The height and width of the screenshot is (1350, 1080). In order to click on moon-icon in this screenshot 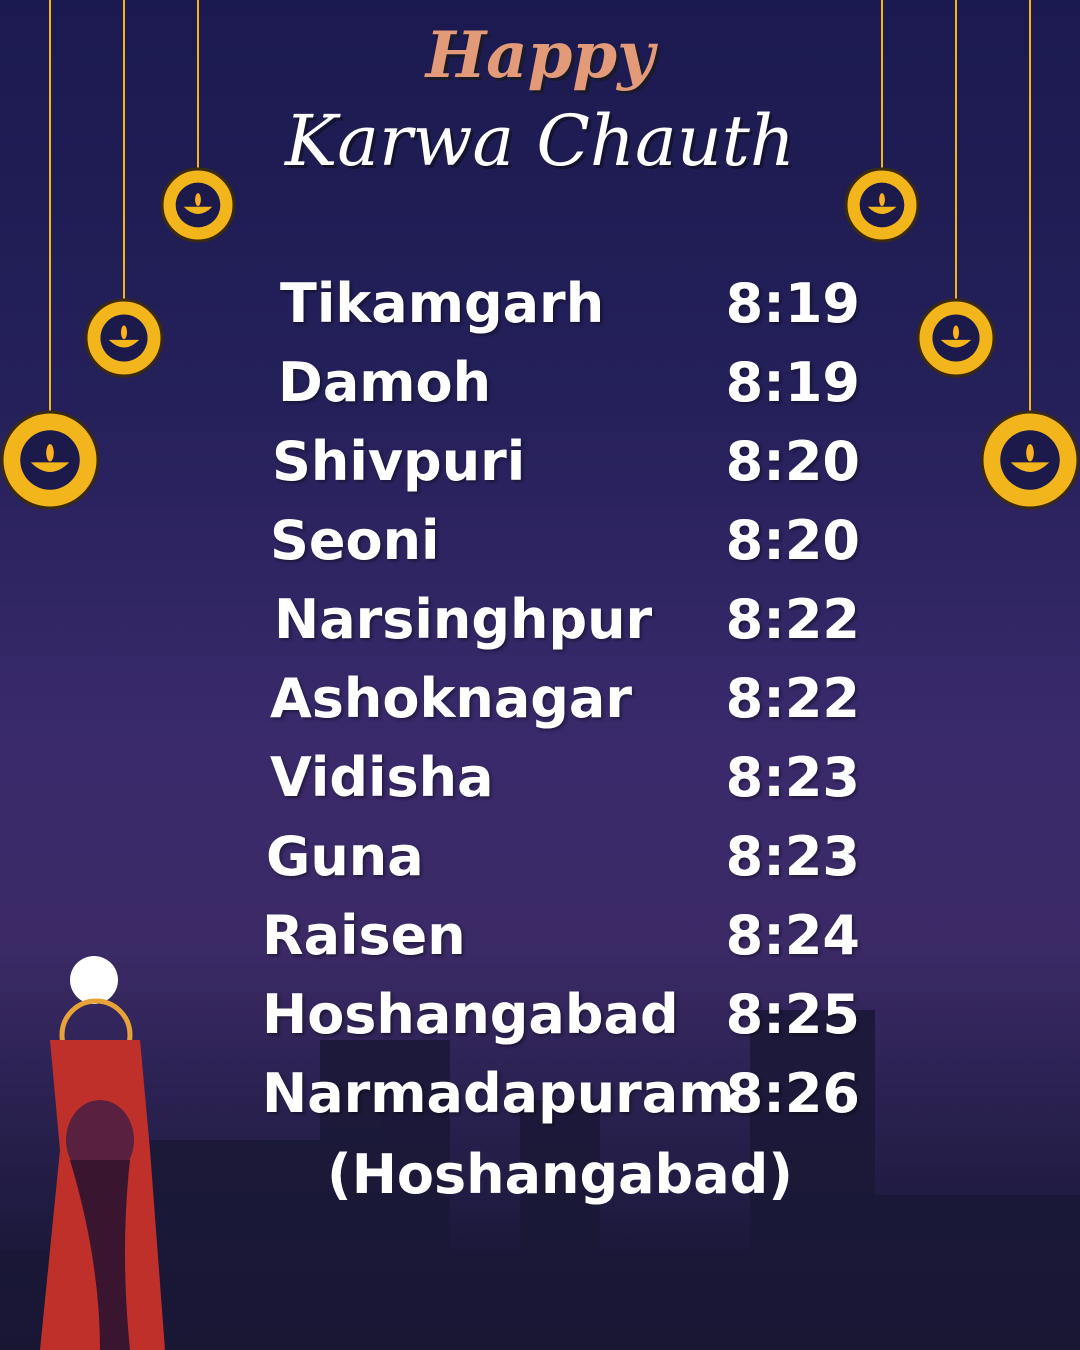, I will do `click(94, 980)`.